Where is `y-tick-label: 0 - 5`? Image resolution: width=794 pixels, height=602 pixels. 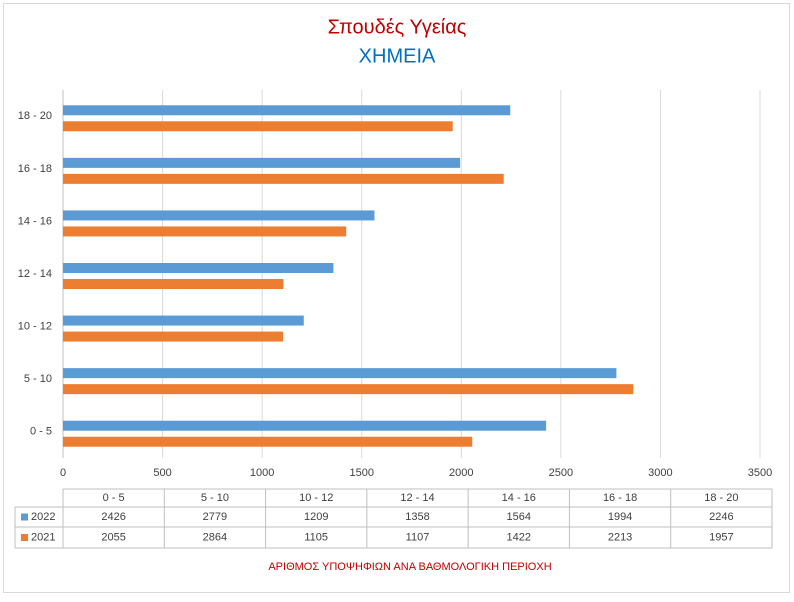
y-tick-label: 0 - 5 is located at coordinates (41, 432).